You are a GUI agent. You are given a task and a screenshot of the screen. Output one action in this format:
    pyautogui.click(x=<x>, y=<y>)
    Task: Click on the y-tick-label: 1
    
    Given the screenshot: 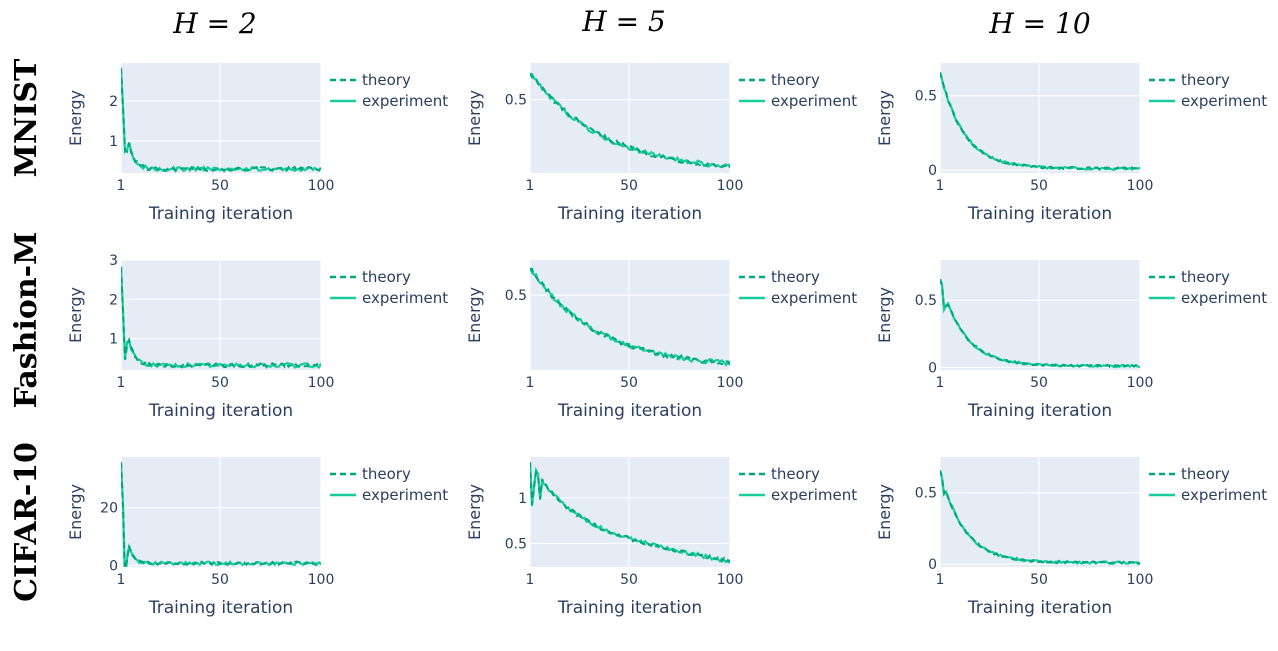 What is the action you would take?
    pyautogui.click(x=522, y=499)
    